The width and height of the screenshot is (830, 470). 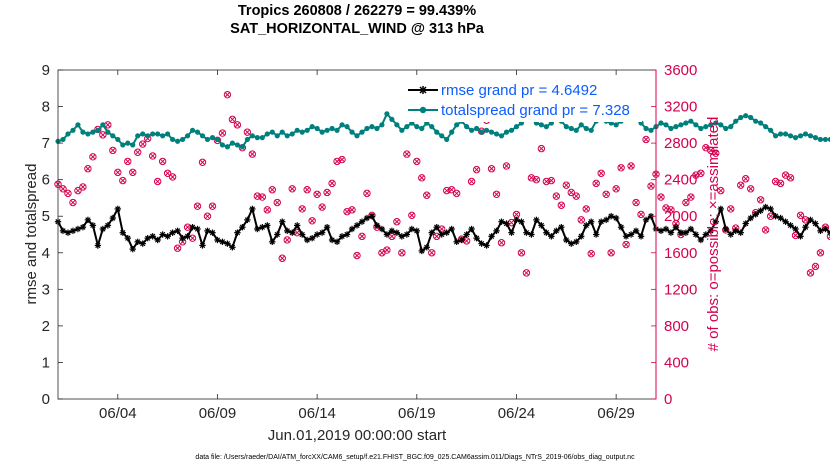 I want to click on x-tick-label: 06/09, so click(x=218, y=413).